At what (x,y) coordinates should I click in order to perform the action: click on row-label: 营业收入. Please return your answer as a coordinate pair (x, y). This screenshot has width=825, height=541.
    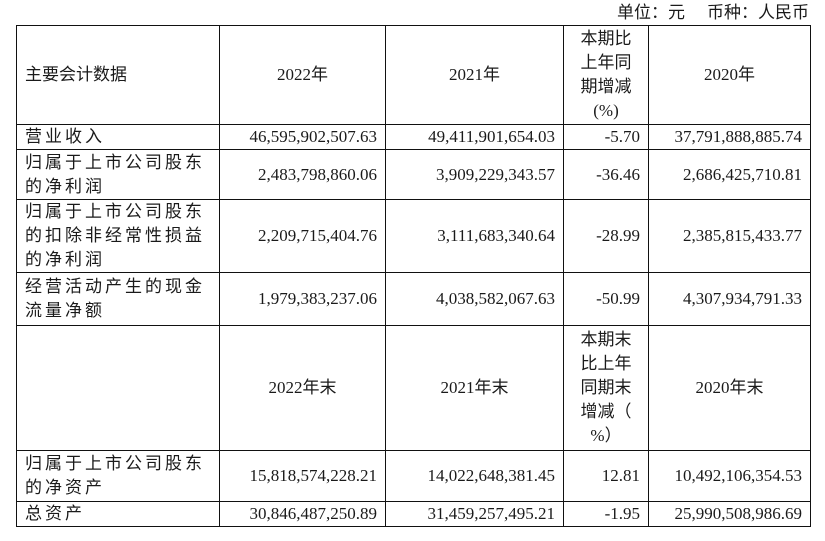
    Looking at the image, I should click on (118, 137).